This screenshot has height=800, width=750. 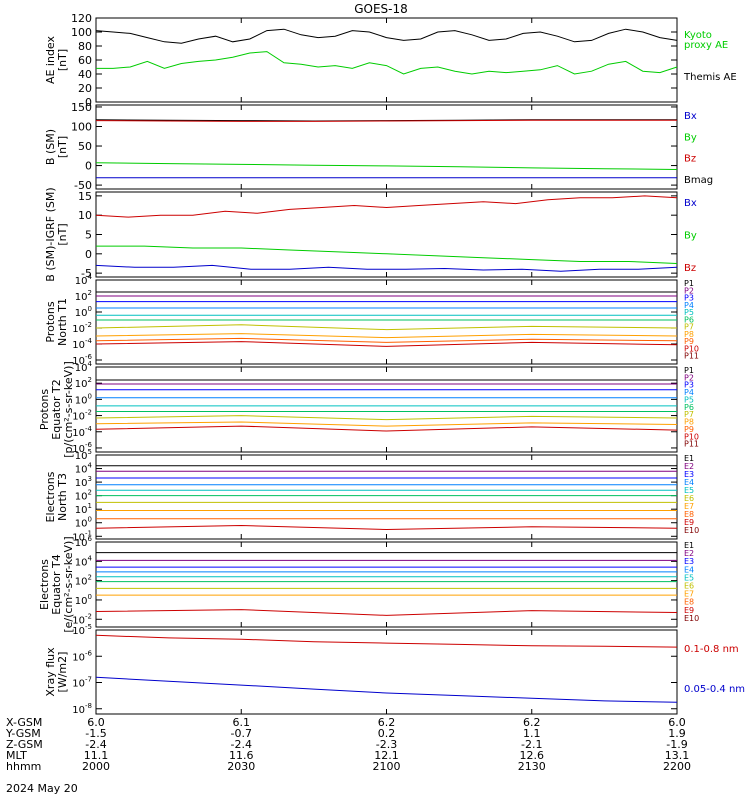 I want to click on legend-label: Bz, so click(x=690, y=159).